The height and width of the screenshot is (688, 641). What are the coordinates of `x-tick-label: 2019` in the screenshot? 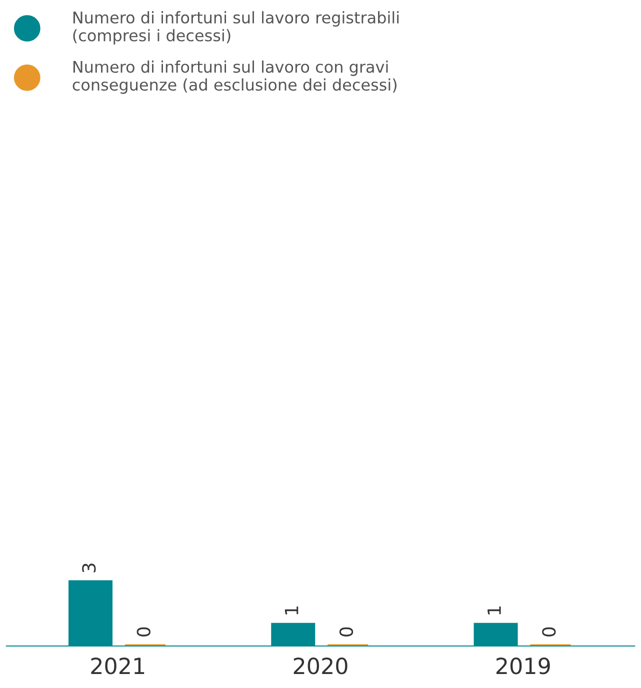 It's located at (523, 666).